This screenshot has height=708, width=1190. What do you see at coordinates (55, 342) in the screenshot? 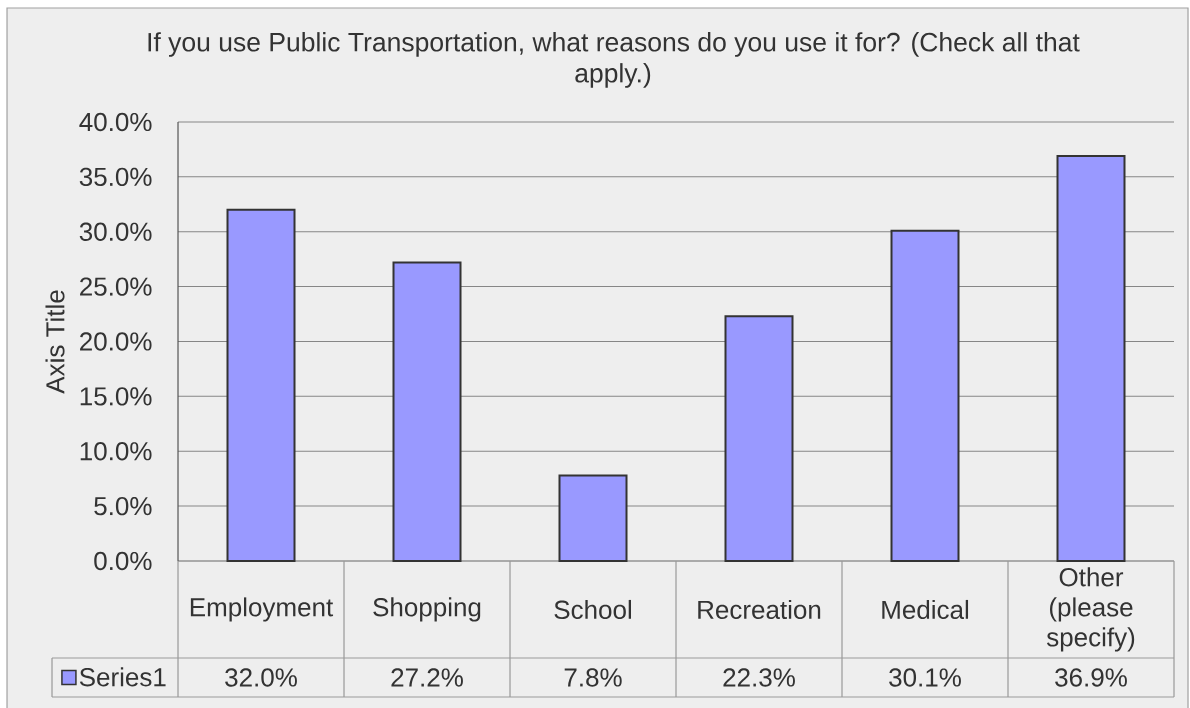
I see `y-axis-title: Axis Title` at bounding box center [55, 342].